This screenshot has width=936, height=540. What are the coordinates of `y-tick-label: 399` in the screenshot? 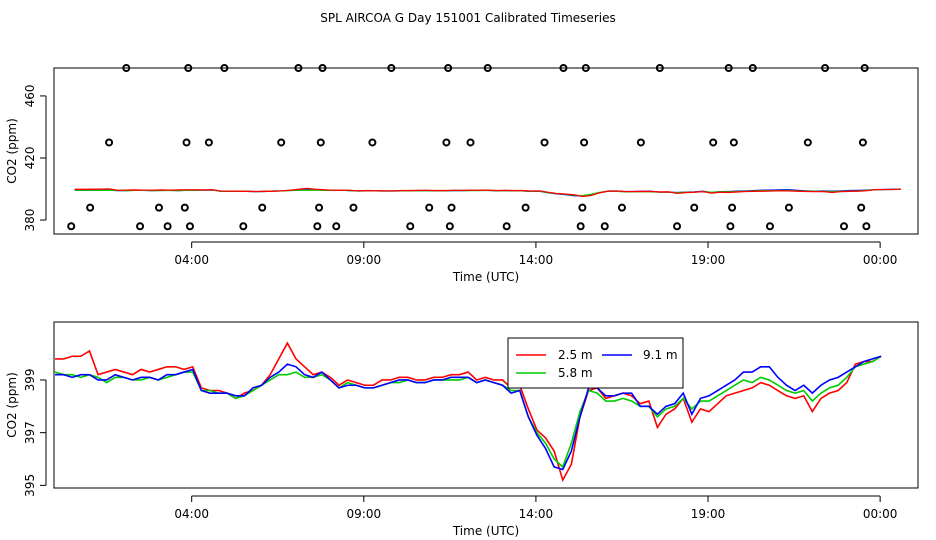 It's located at (30, 380).